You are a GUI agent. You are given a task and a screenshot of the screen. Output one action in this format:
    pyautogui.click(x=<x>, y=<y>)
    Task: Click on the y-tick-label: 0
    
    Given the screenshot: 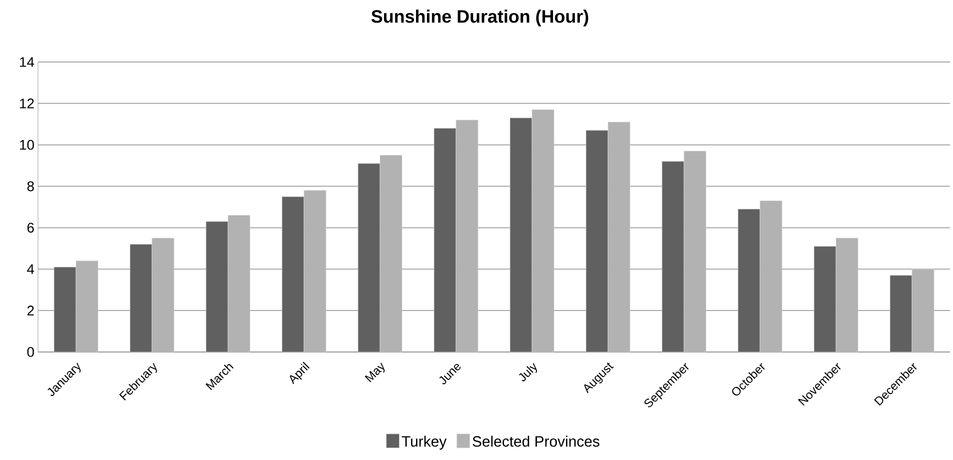 What is the action you would take?
    pyautogui.click(x=30, y=352)
    